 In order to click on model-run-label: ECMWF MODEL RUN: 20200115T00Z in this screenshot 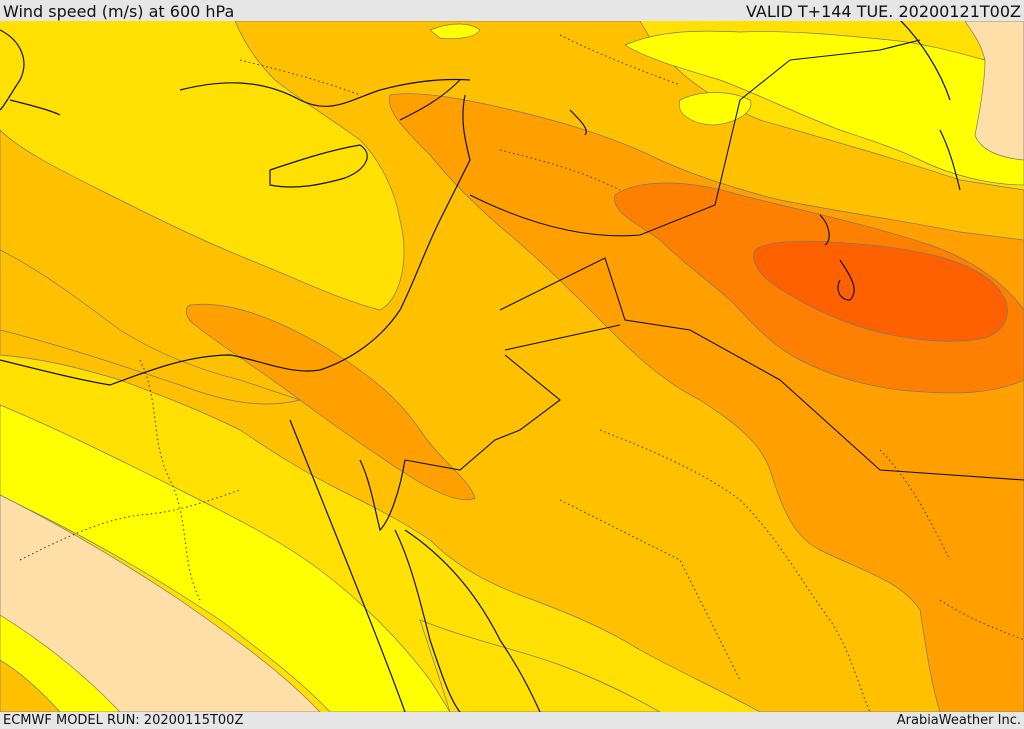, I will do `click(123, 720)`.